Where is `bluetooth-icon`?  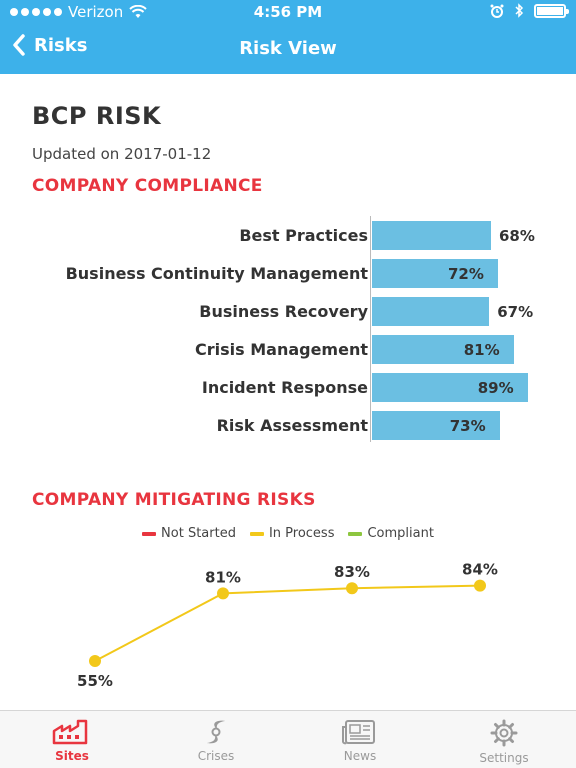 bluetooth-icon is located at coordinates (519, 10).